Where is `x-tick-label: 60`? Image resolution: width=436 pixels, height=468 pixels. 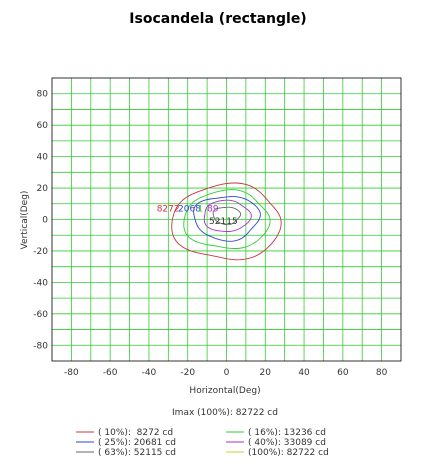 x-tick-label: 60 is located at coordinates (343, 373).